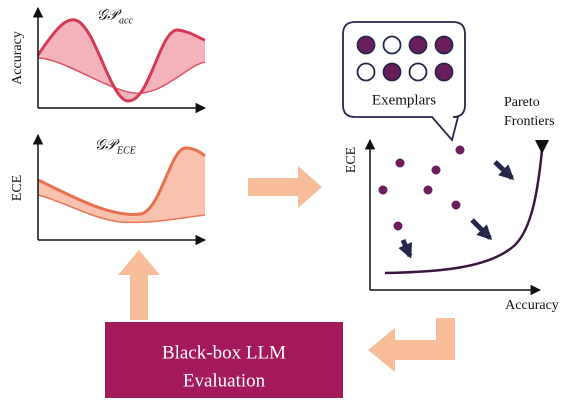  What do you see at coordinates (108, 189) in the screenshot?
I see `ece-surrogate-plot: ECE 𝒢𝒫 ECE` at bounding box center [108, 189].